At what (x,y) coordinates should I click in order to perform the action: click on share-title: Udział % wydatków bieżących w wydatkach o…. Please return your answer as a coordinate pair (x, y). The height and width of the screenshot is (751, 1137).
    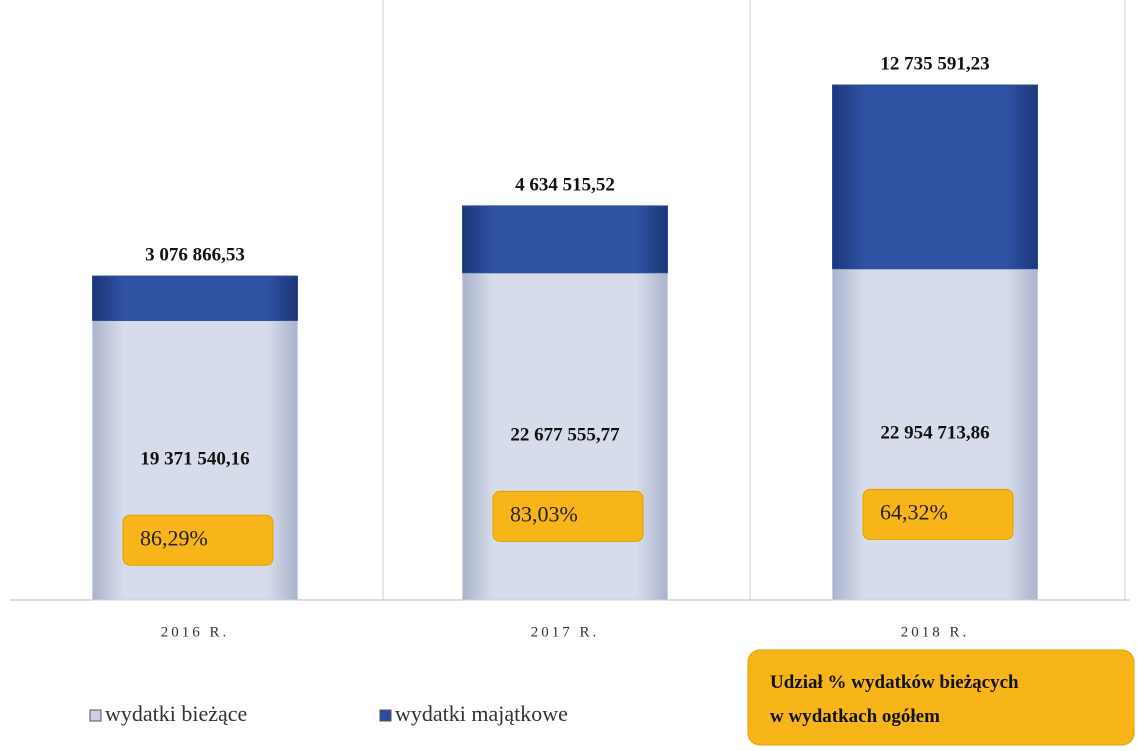
    Looking at the image, I should click on (894, 699).